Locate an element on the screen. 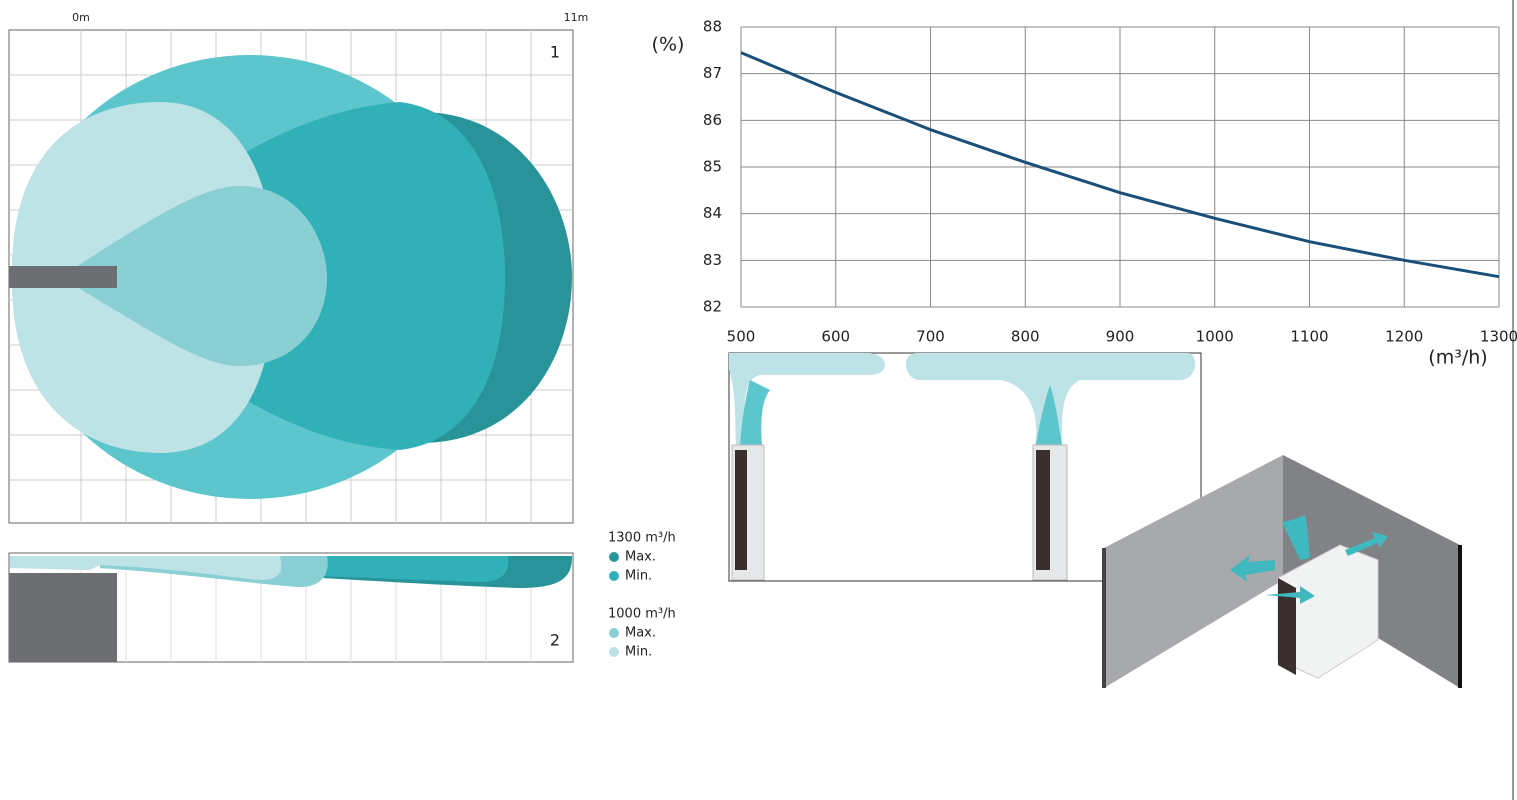 The height and width of the screenshot is (800, 1517). y-axis-label: (%) is located at coordinates (668, 45).